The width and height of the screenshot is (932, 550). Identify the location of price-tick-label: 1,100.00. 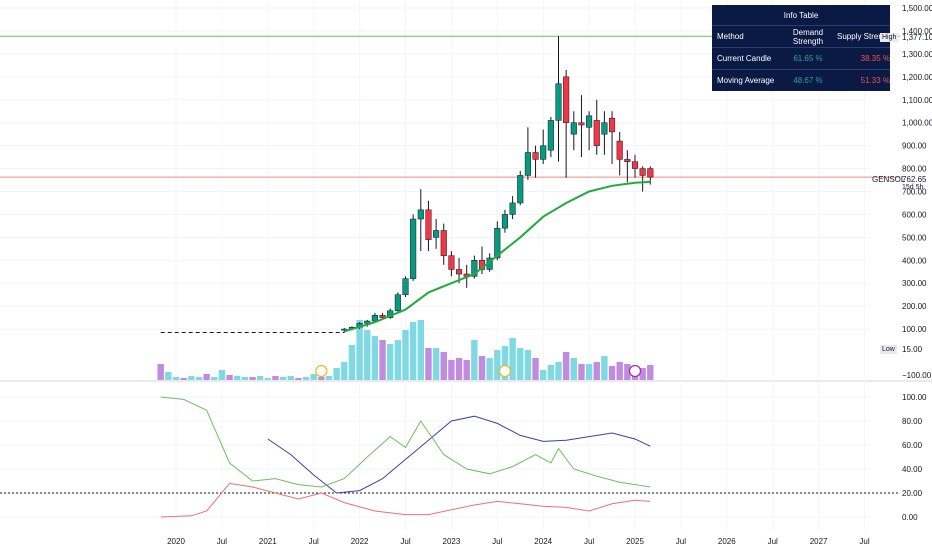
(917, 100).